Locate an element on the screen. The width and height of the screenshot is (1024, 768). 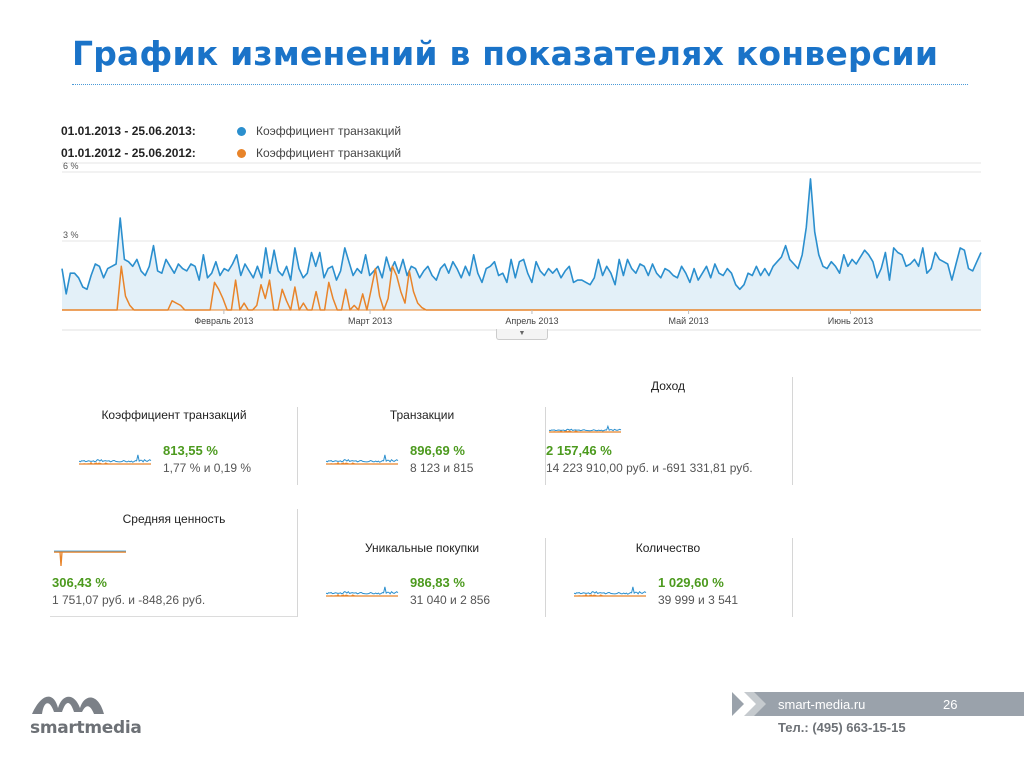
metric-title: Уникальные покупки is located at coordinates (422, 548).